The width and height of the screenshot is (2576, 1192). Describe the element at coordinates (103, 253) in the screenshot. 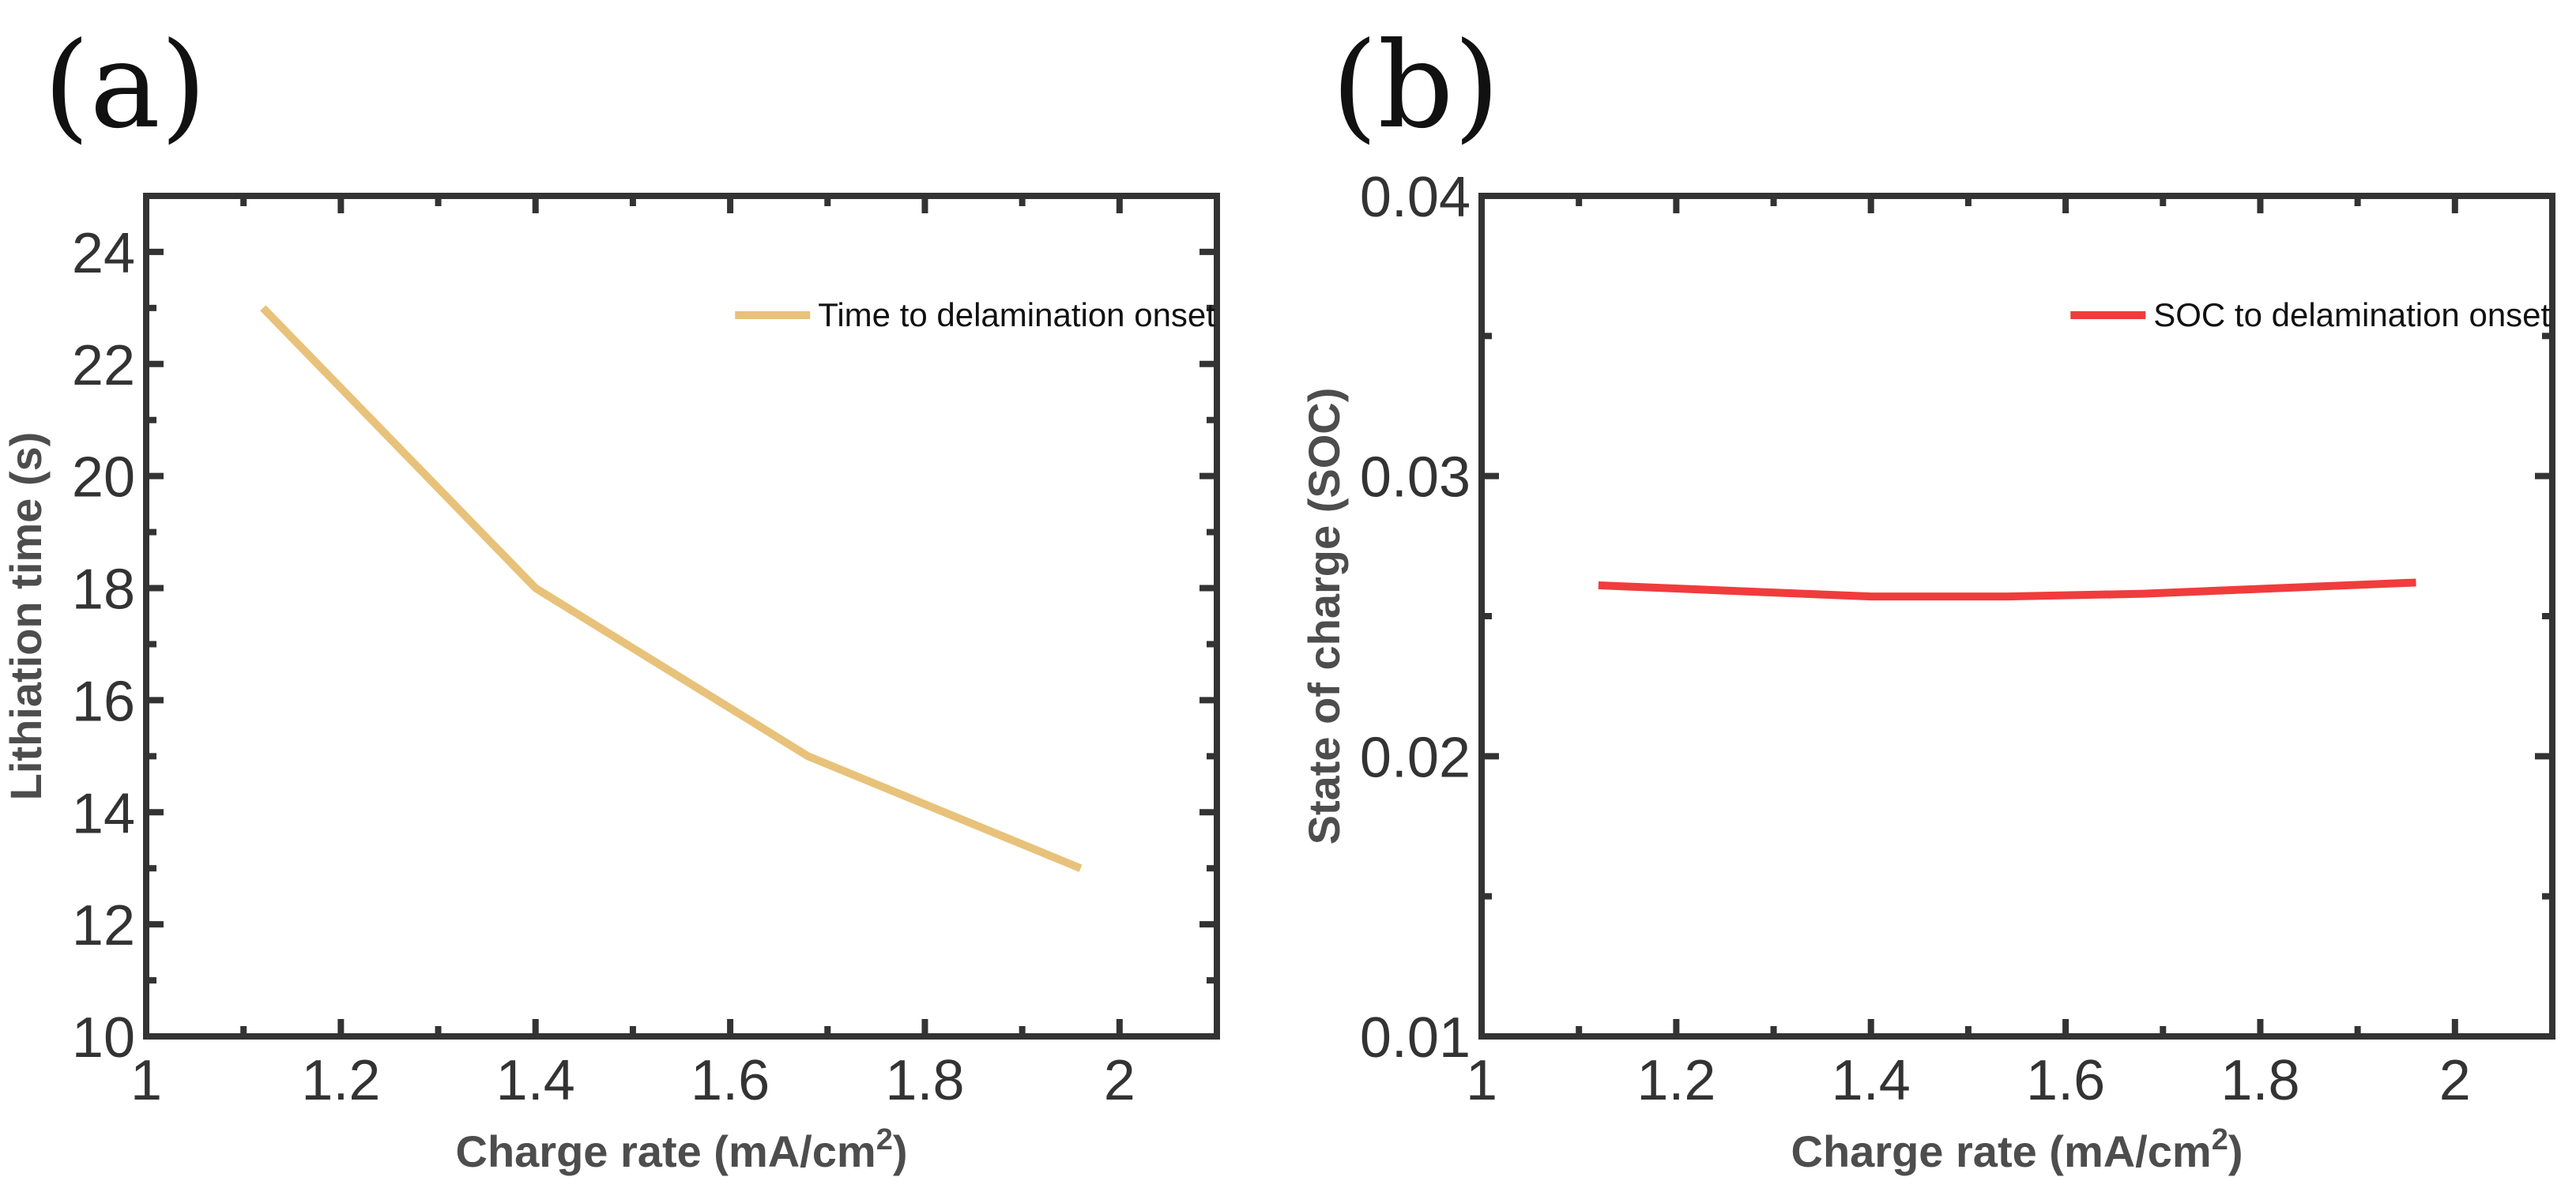

I see `y-tick-label: 24` at that location.